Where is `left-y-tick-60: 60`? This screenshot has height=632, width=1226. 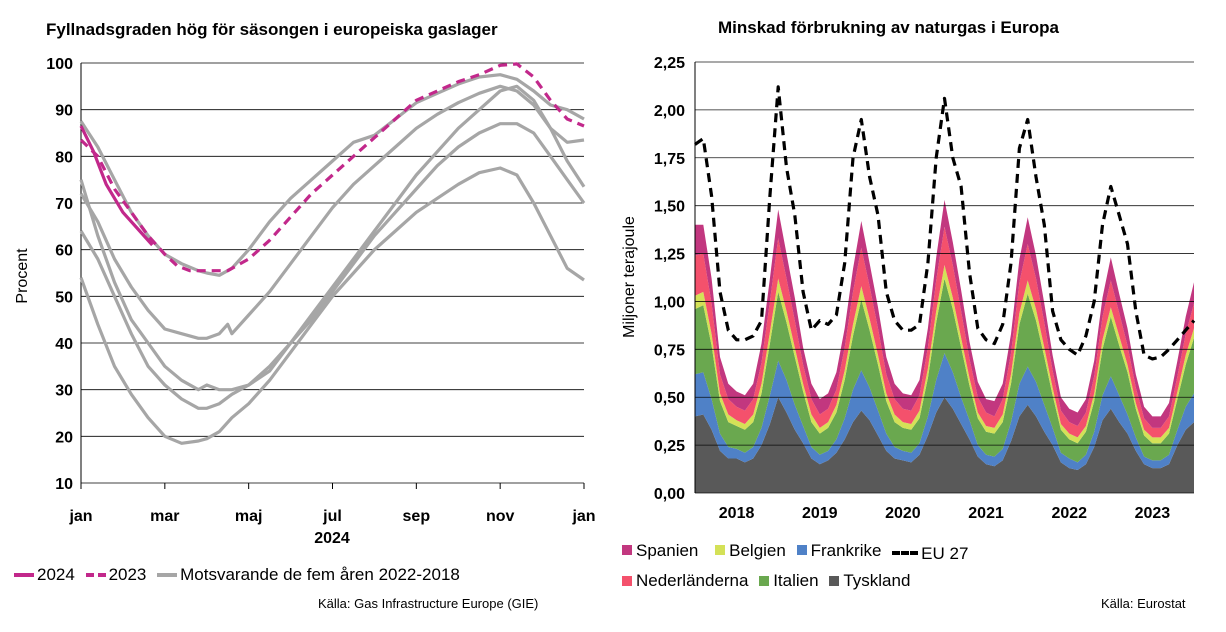
left-y-tick-60: 60 is located at coordinates (64, 251).